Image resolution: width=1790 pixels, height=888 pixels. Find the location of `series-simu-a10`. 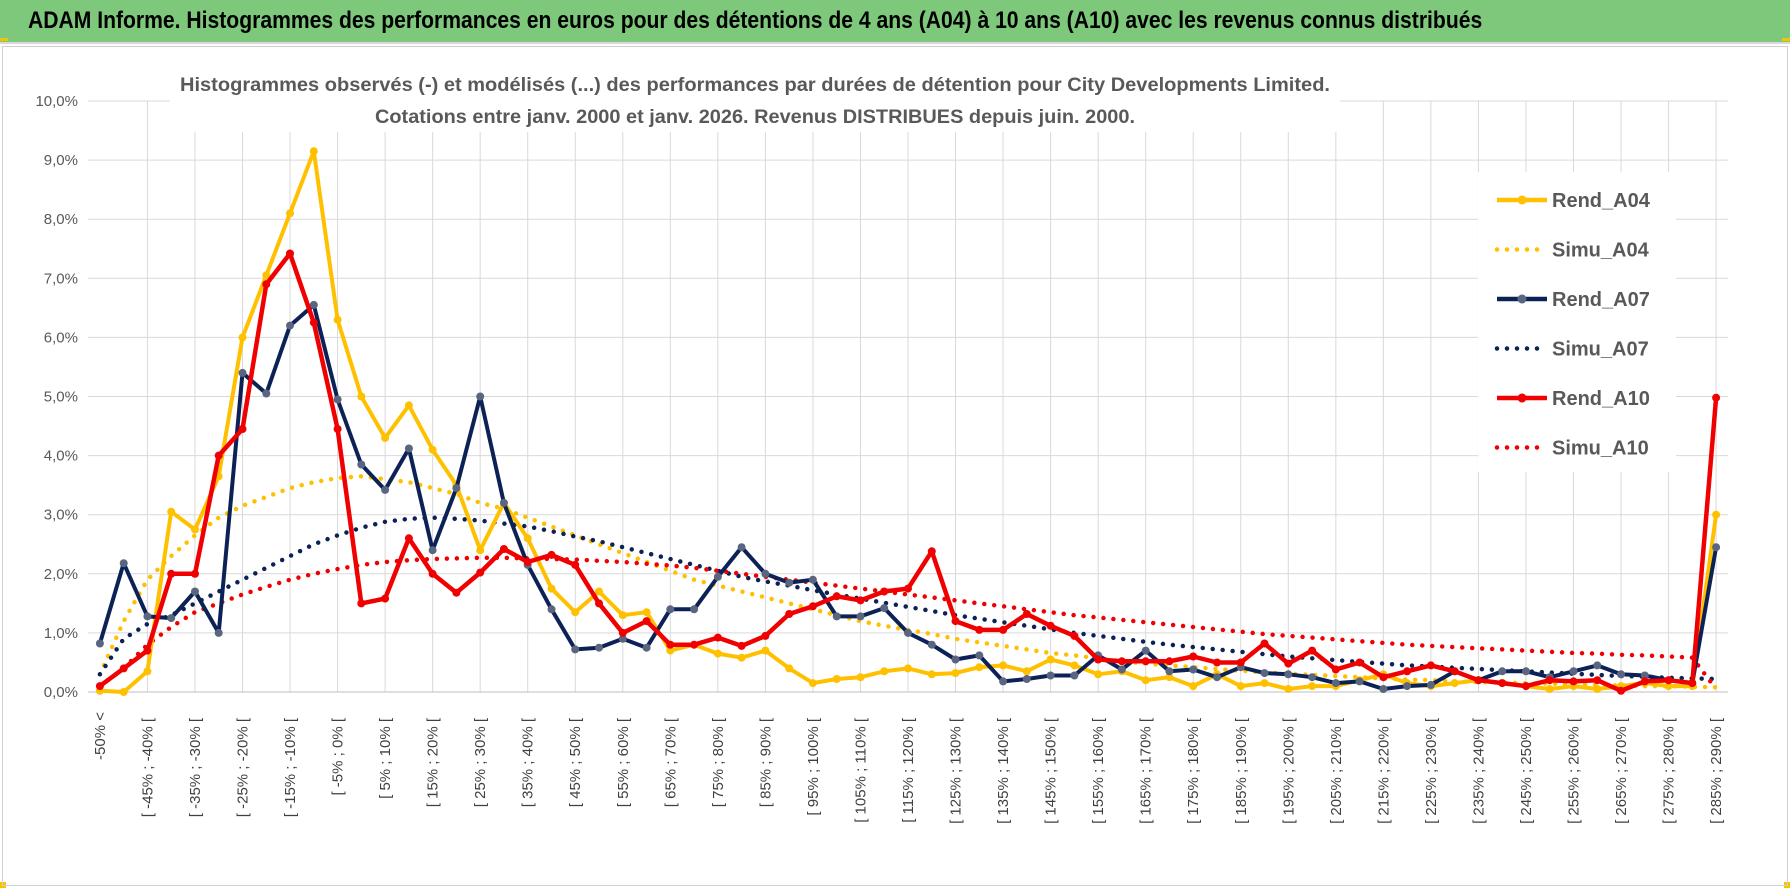

series-simu-a10 is located at coordinates (908, 623).